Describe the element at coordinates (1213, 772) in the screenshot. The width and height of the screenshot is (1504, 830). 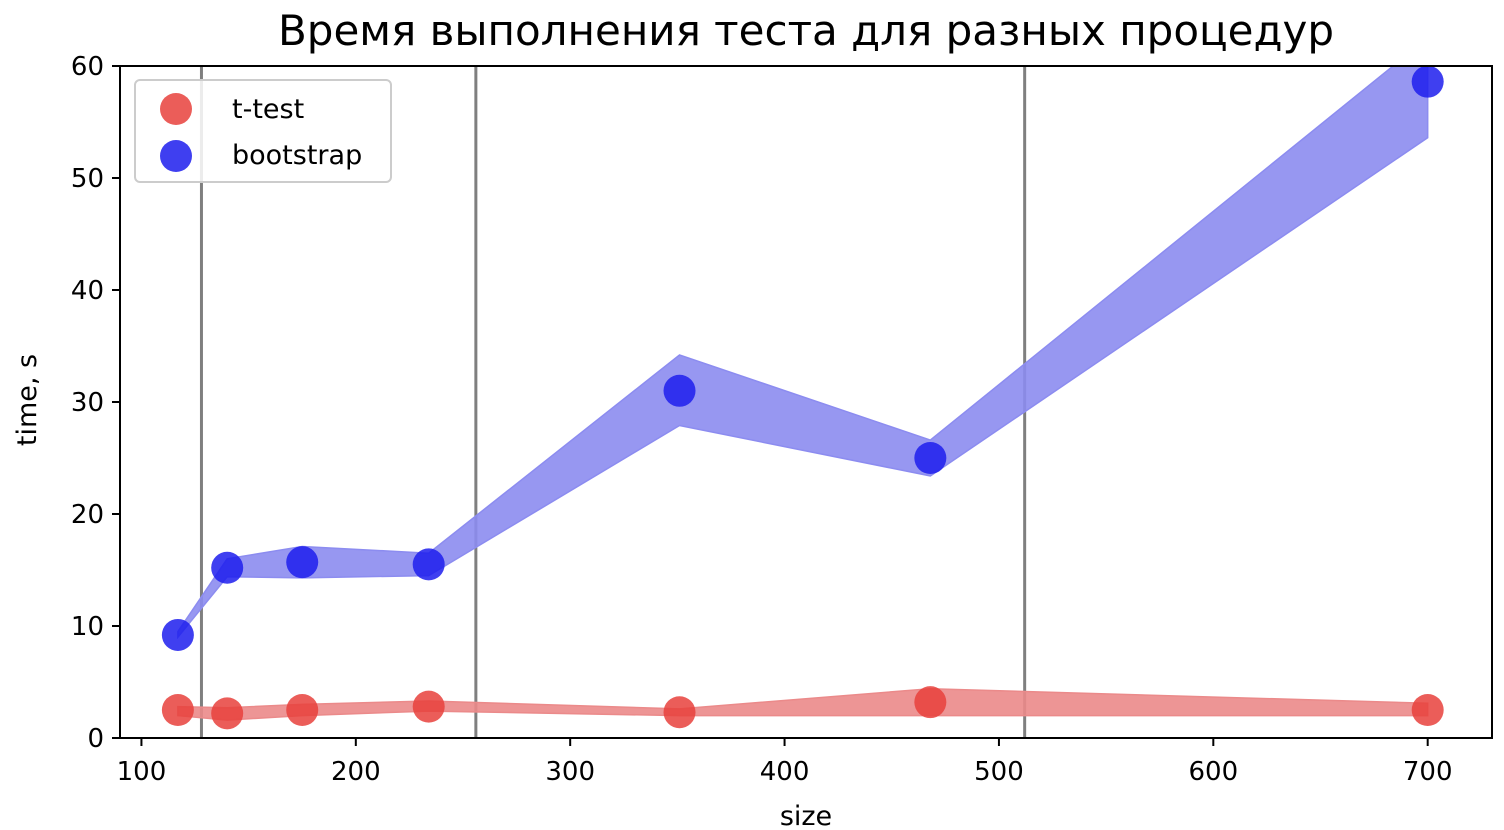
I see `x-tick-label-5: 600` at that location.